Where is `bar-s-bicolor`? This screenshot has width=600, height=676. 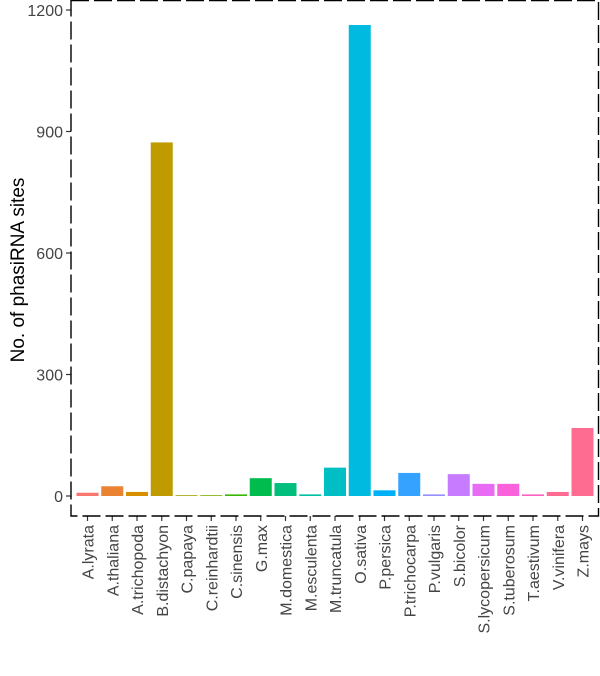
bar-s-bicolor is located at coordinates (458, 485).